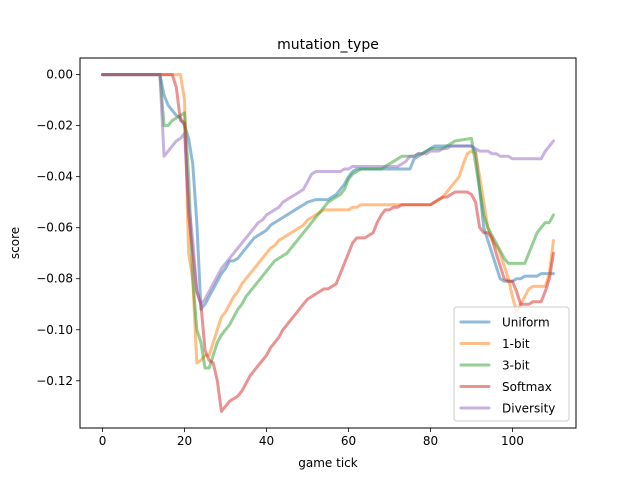  What do you see at coordinates (266, 441) in the screenshot?
I see `x-tick-label: 40` at bounding box center [266, 441].